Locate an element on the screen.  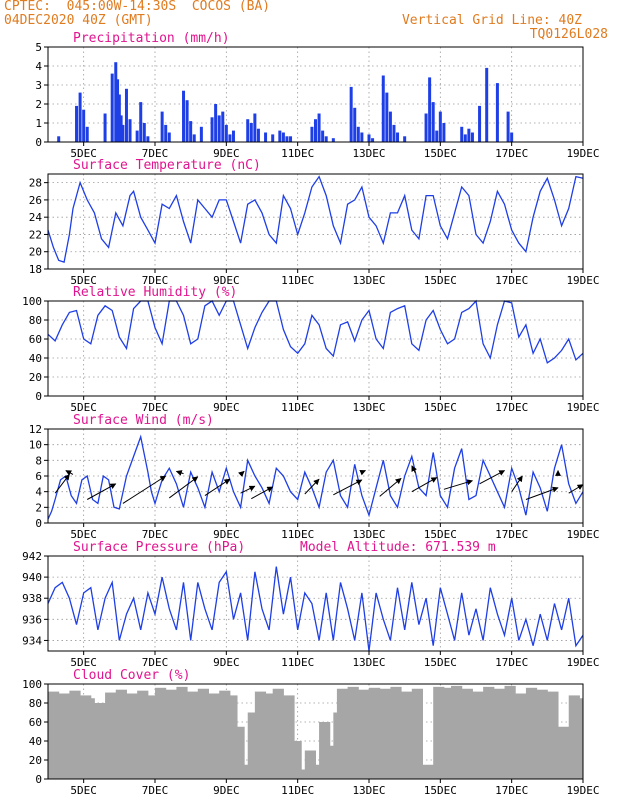
cloud-xtick-label: 7DEC is located at coordinates (155, 790).